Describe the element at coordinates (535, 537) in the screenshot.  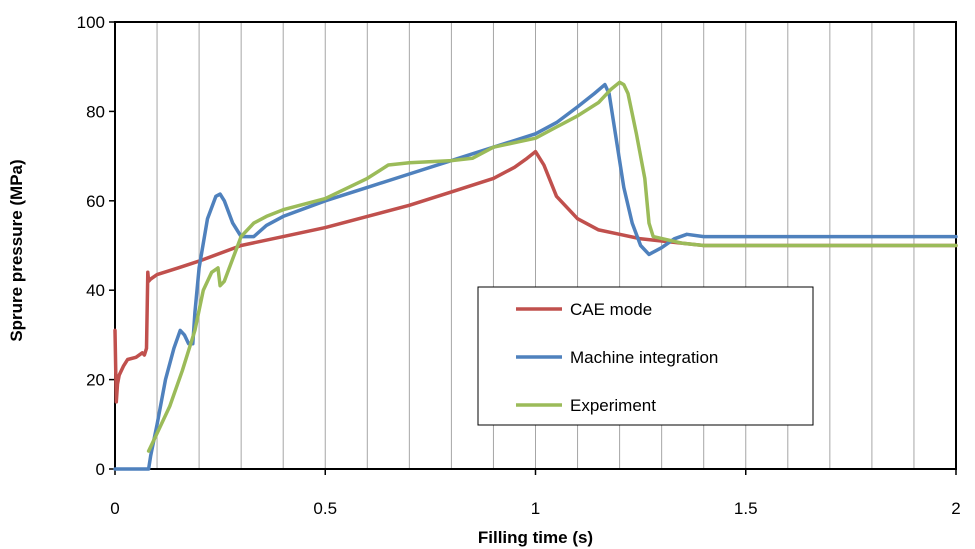
I see `x-axis-title: Filling time (s)` at that location.